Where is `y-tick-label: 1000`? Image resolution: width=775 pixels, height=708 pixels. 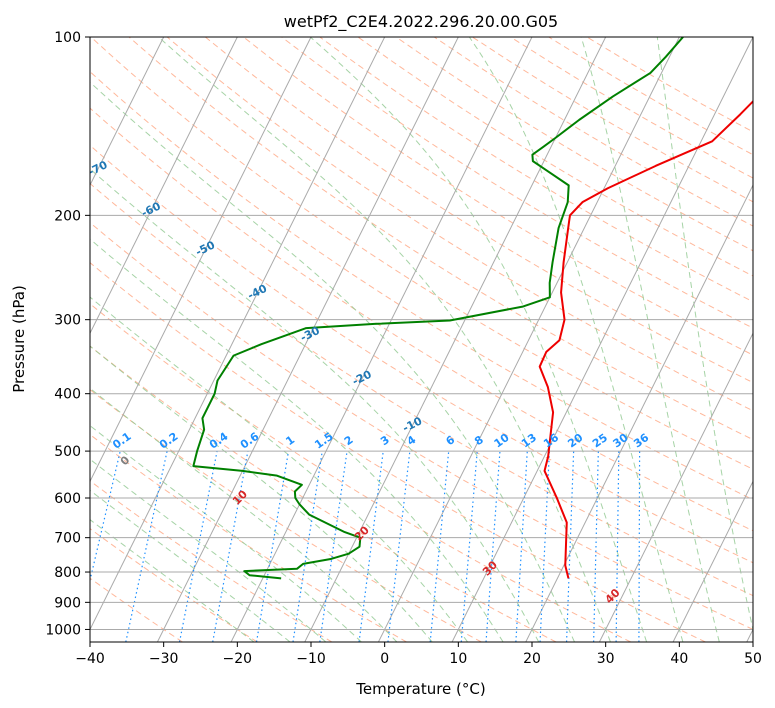
y-tick-label: 1000 is located at coordinates (63, 630).